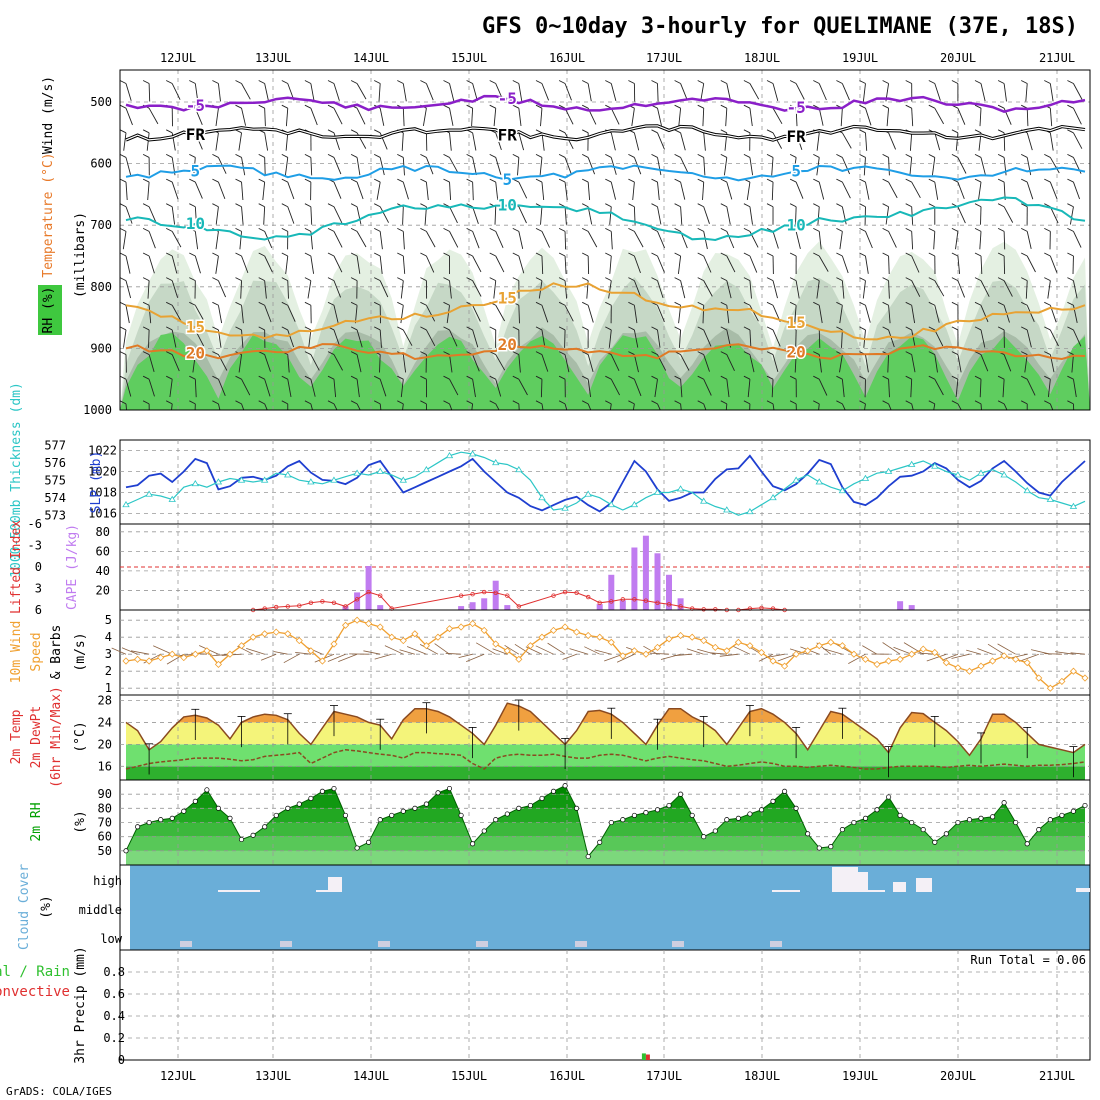 Image resolution: width=1100 pixels, height=1100 pixels. Describe the element at coordinates (55, 445) in the screenshot. I see `thickness-ytick-577: 577` at that location.